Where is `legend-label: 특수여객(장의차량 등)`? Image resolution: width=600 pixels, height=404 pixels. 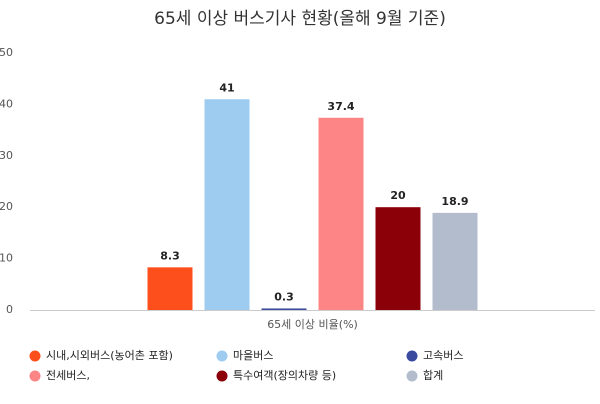
legend-label: 특수여객(장의차량 등) is located at coordinates (284, 375).